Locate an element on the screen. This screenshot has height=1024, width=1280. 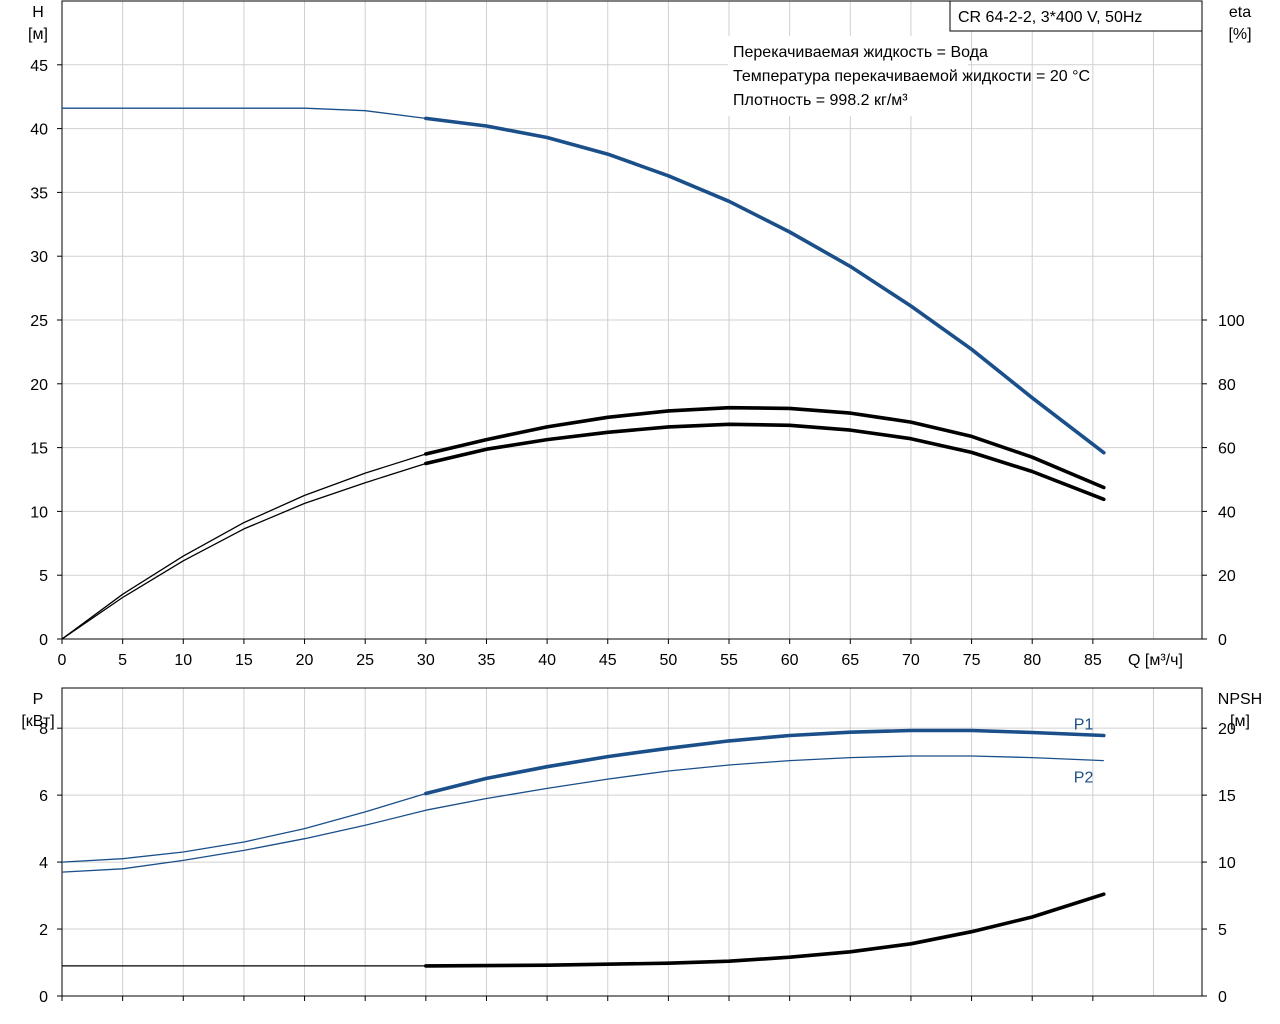
x-tick-label: 55 is located at coordinates (729, 660).